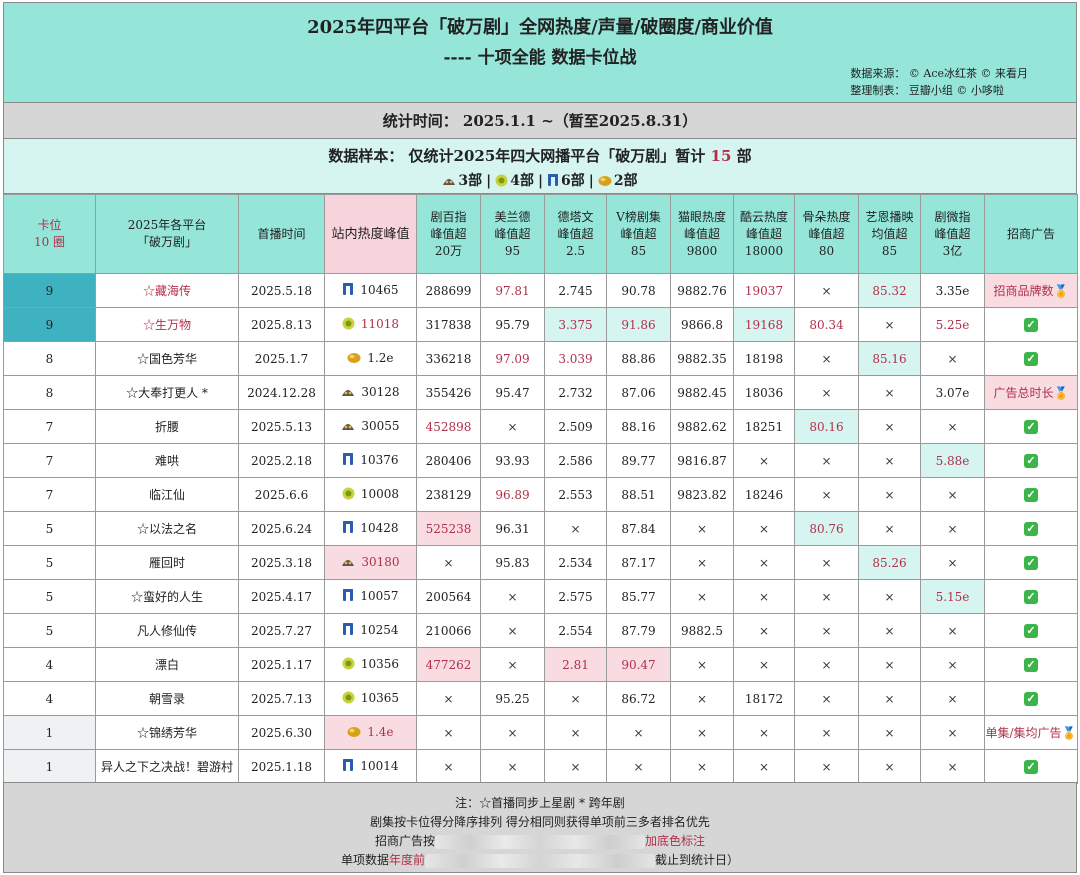 Image resolution: width=1080 pixels, height=875 pixels. Describe the element at coordinates (512, 324) in the screenshot. I see `metric-c2: 95.79` at that location.